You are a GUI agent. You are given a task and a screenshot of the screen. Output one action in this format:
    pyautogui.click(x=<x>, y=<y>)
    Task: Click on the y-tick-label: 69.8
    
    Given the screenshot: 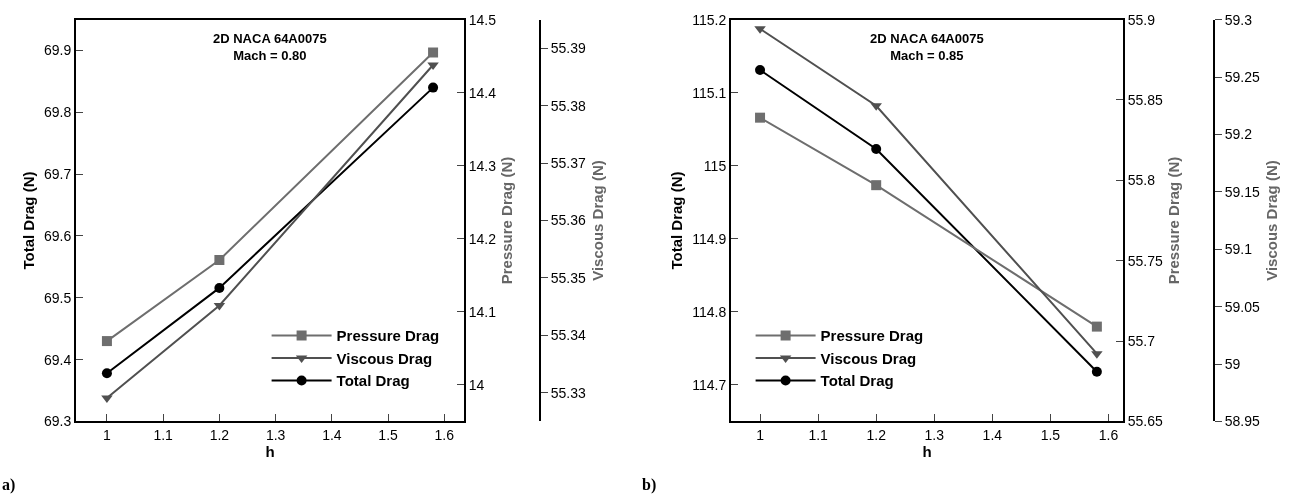 What is the action you would take?
    pyautogui.click(x=57, y=112)
    